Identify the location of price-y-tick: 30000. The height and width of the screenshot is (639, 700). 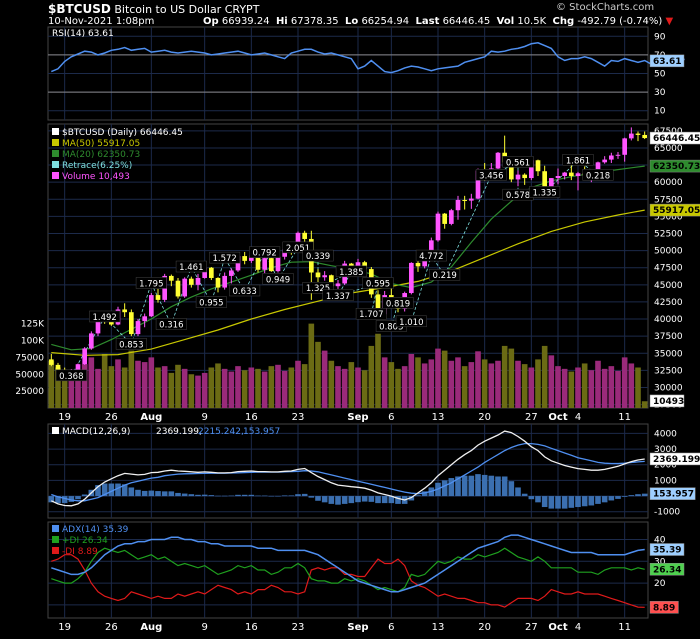
(668, 388).